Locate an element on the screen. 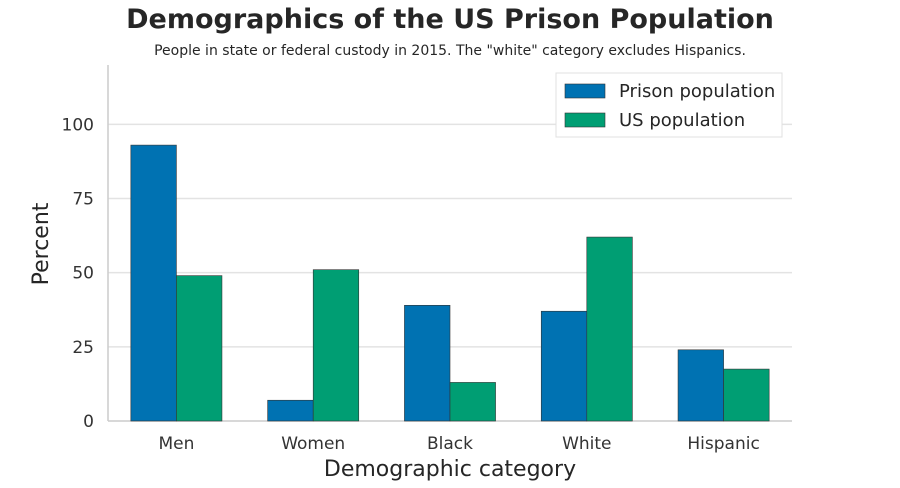 This screenshot has width=900, height=488. bar-prison-population-men is located at coordinates (153, 283).